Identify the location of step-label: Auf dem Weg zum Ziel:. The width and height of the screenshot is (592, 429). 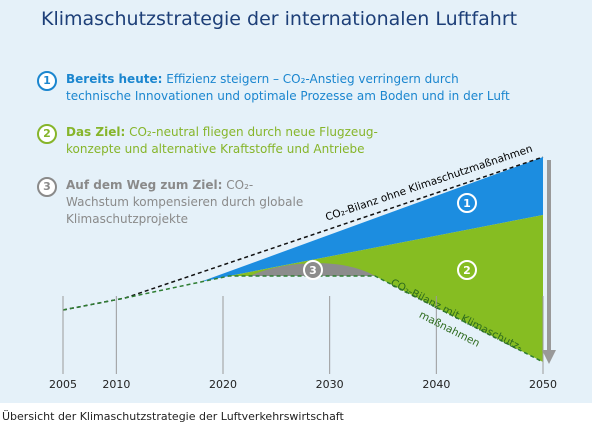
(144, 185).